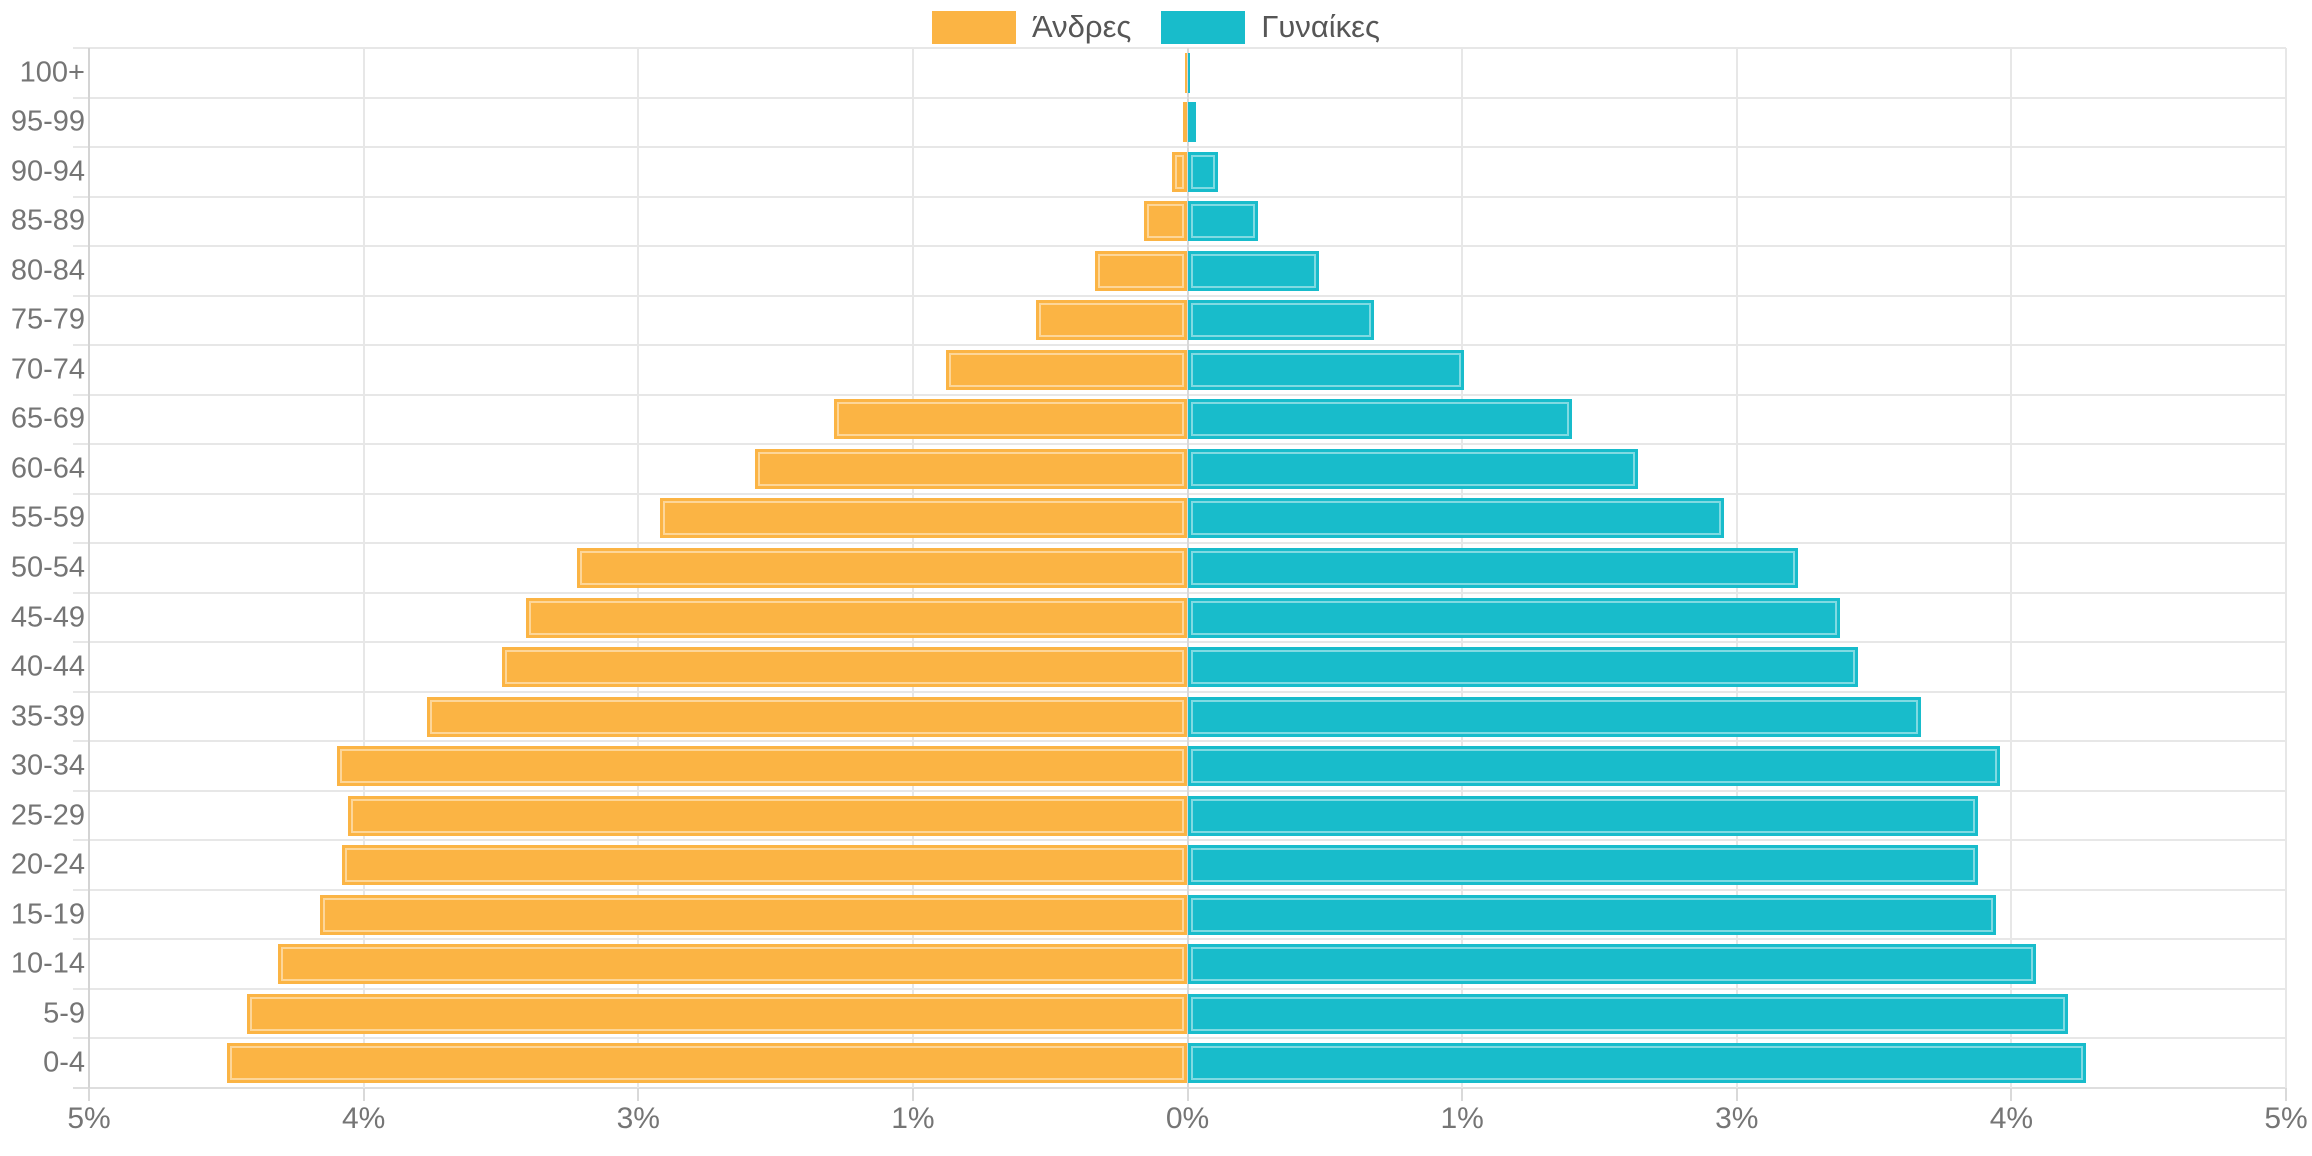 The width and height of the screenshot is (2312, 1156). What do you see at coordinates (1187, 1118) in the screenshot?
I see `x-tick-label: 0%` at bounding box center [1187, 1118].